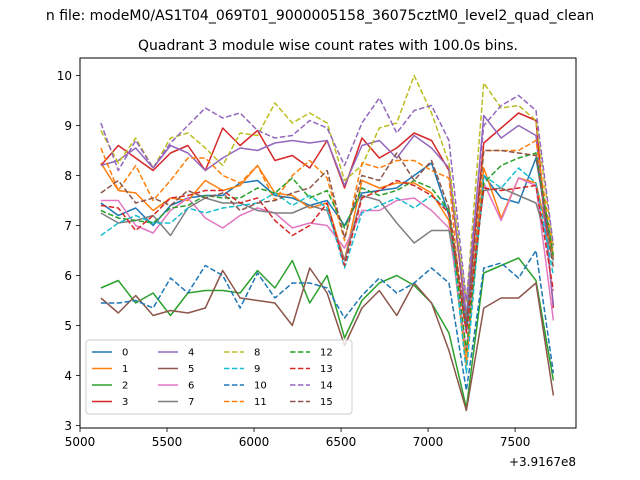  Describe the element at coordinates (326, 369) in the screenshot. I see `legend-label-13: 13` at that location.